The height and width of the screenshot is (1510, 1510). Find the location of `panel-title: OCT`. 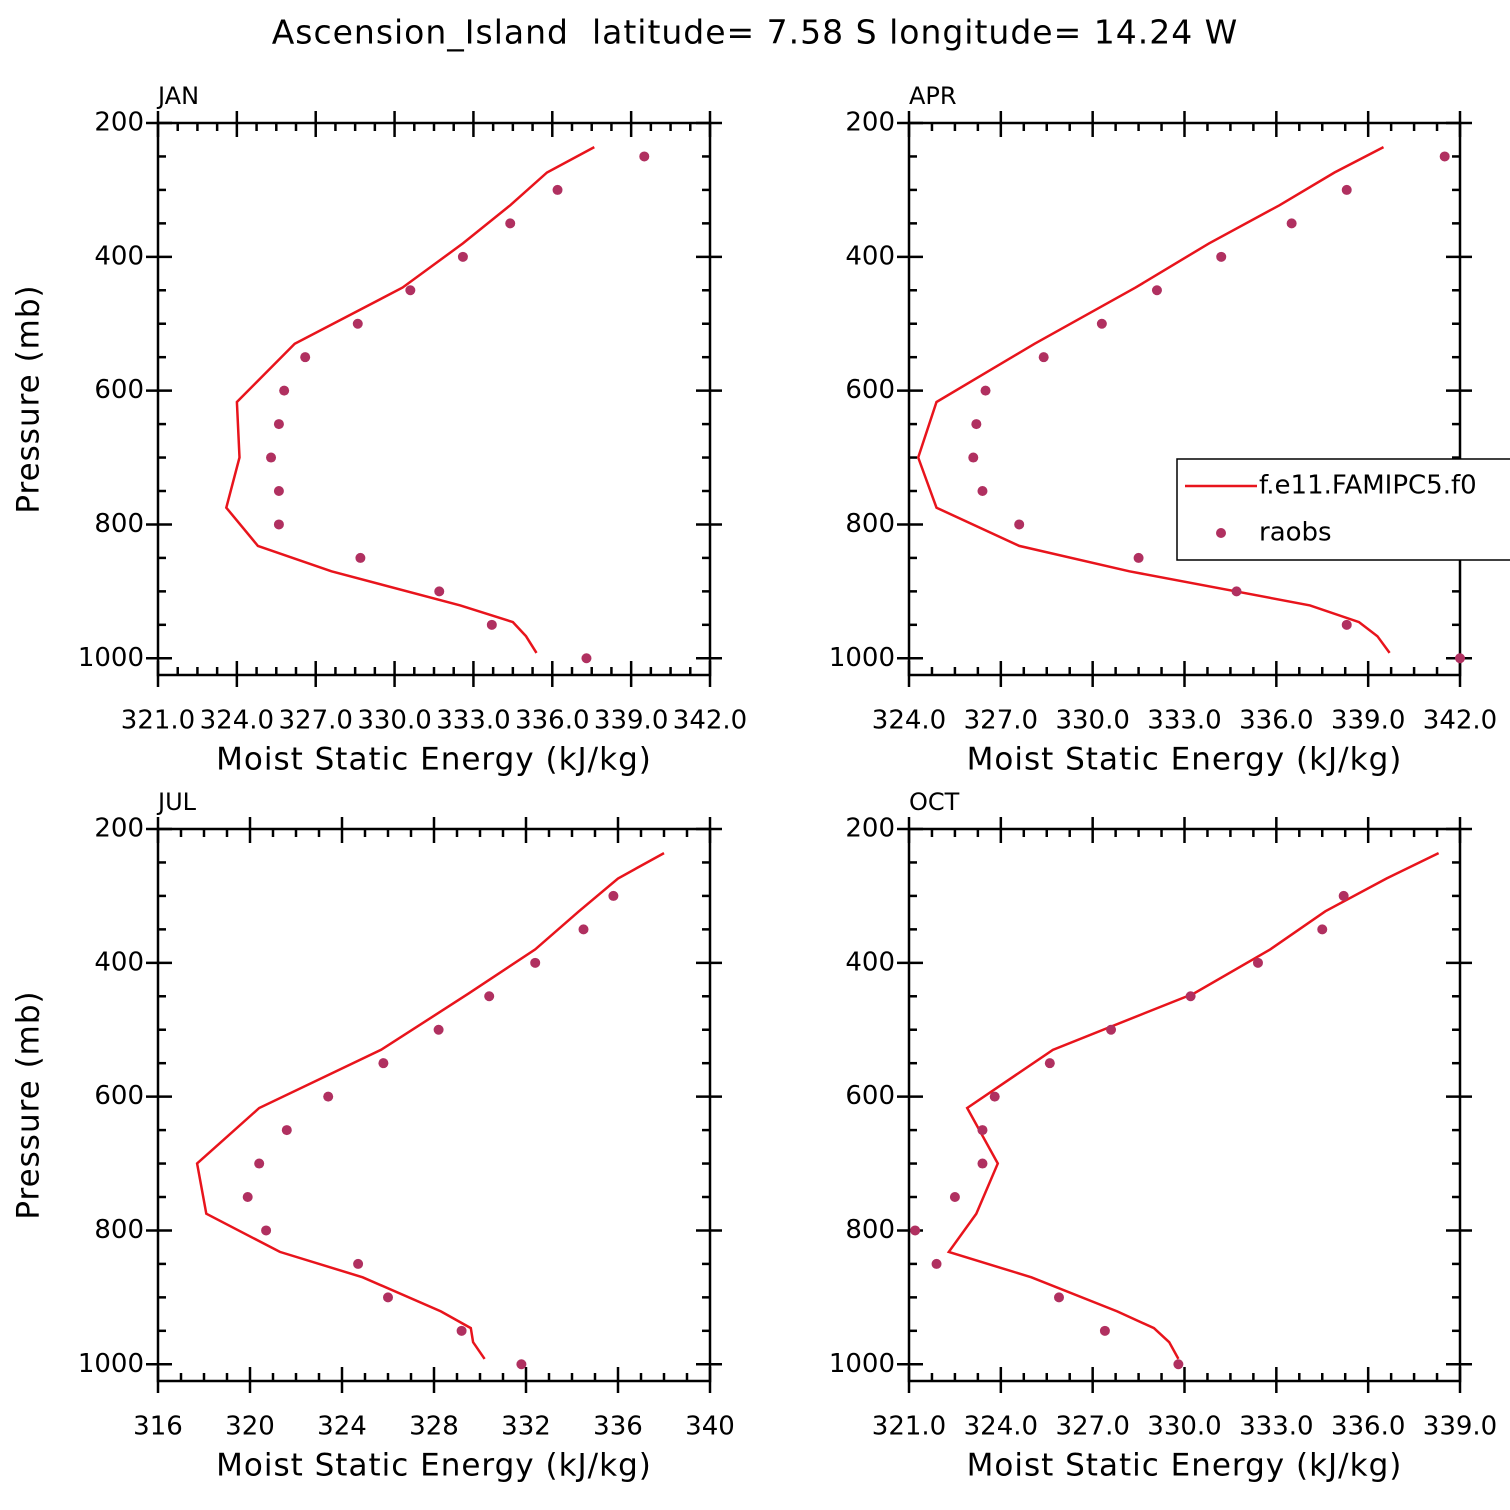

panel-title: OCT is located at coordinates (934, 802).